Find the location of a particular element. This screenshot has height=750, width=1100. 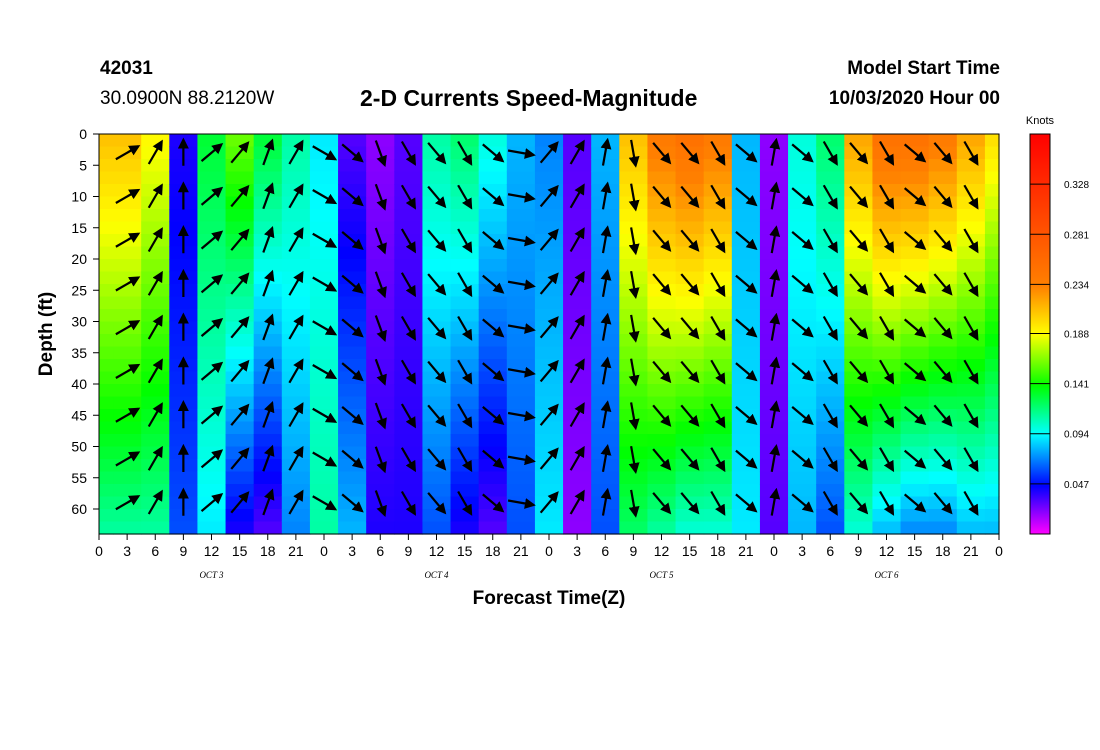

y-tick-label: 15 is located at coordinates (79, 228).